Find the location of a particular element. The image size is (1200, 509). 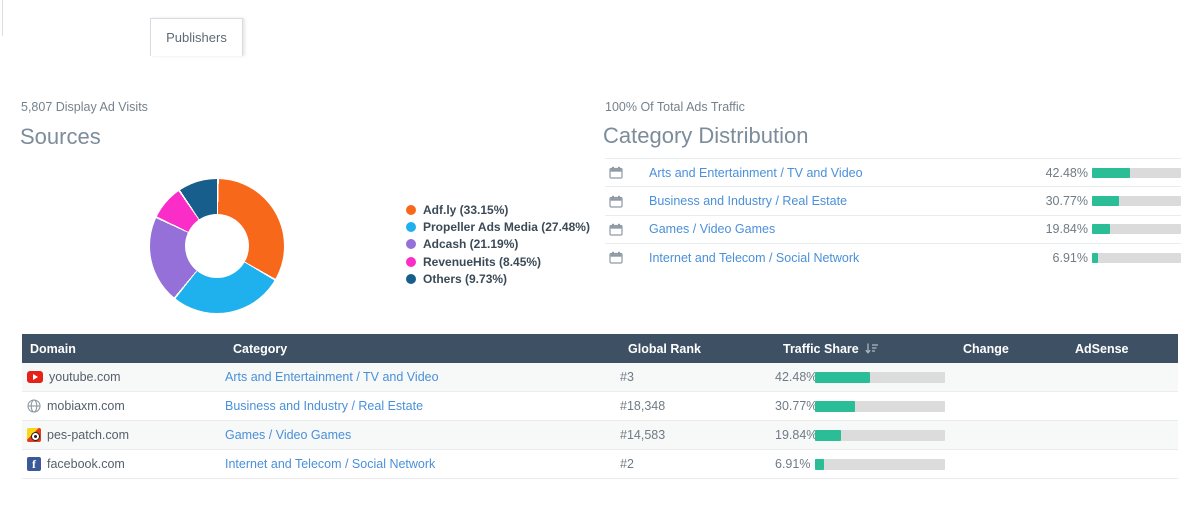

domain-label: pes-patch.com is located at coordinates (88, 435).